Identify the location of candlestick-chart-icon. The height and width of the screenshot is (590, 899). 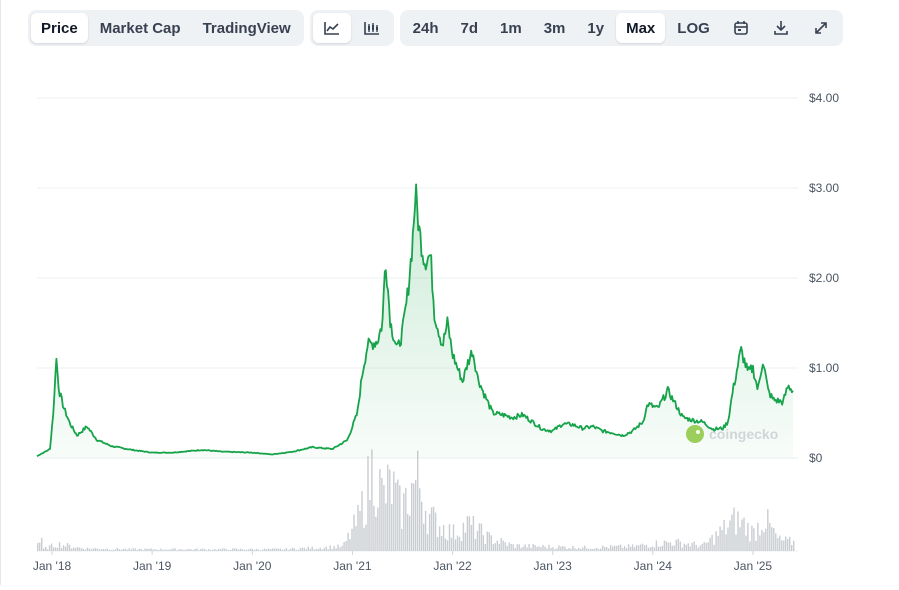
(371, 28).